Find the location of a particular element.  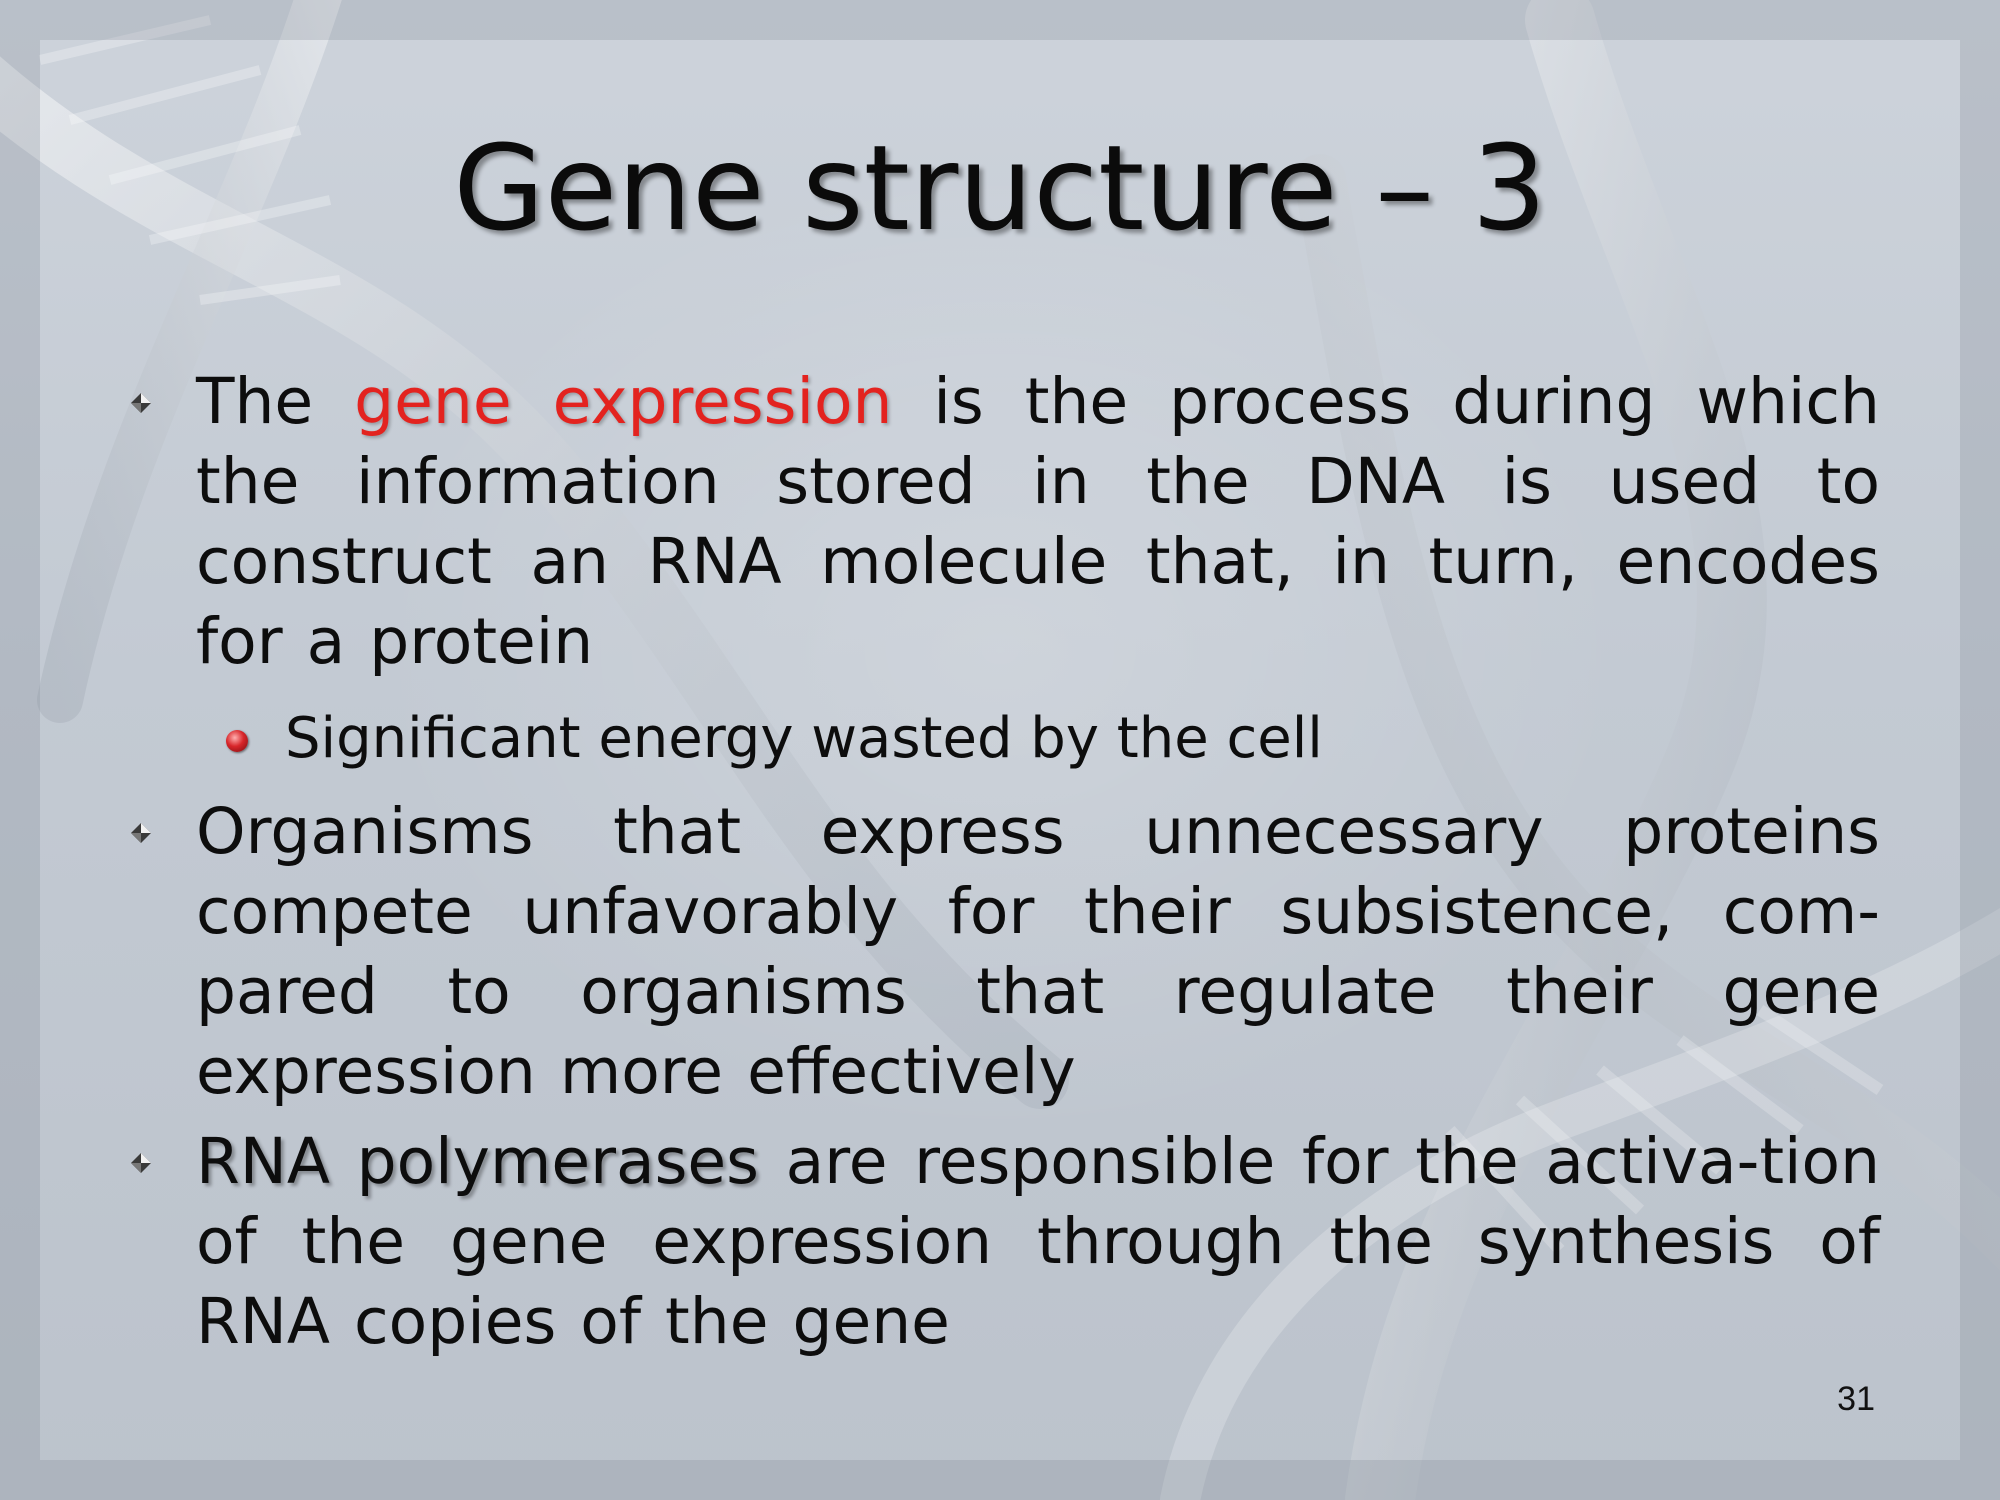

slide-title: Gene structure – 3 is located at coordinates (1000, 188).